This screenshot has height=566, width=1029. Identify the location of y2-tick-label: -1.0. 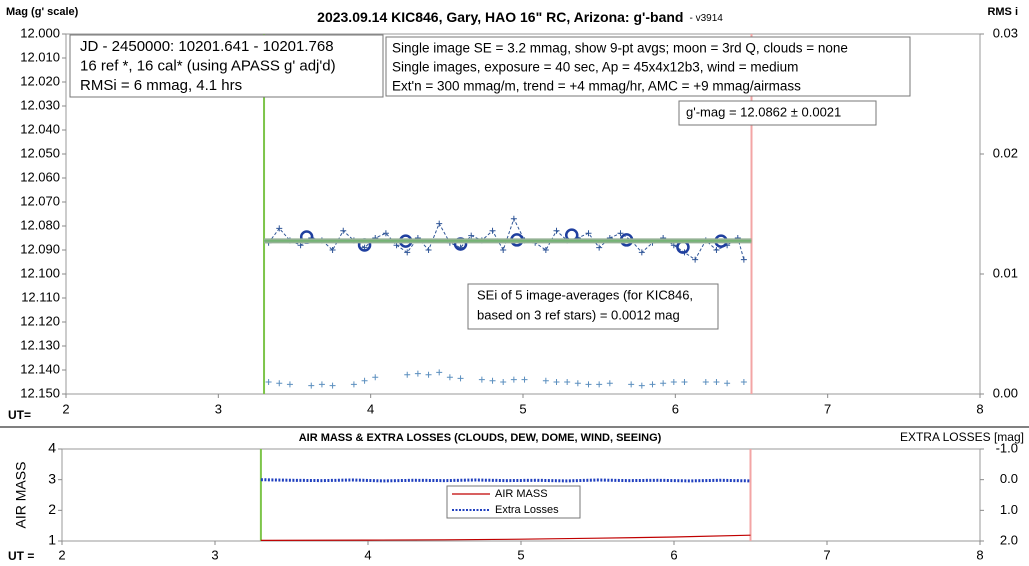
(1007, 447).